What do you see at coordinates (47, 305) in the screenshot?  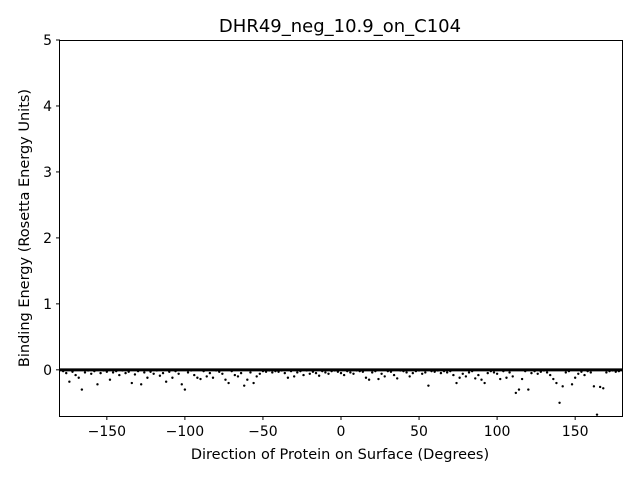 I see `y-tick-label: 1` at bounding box center [47, 305].